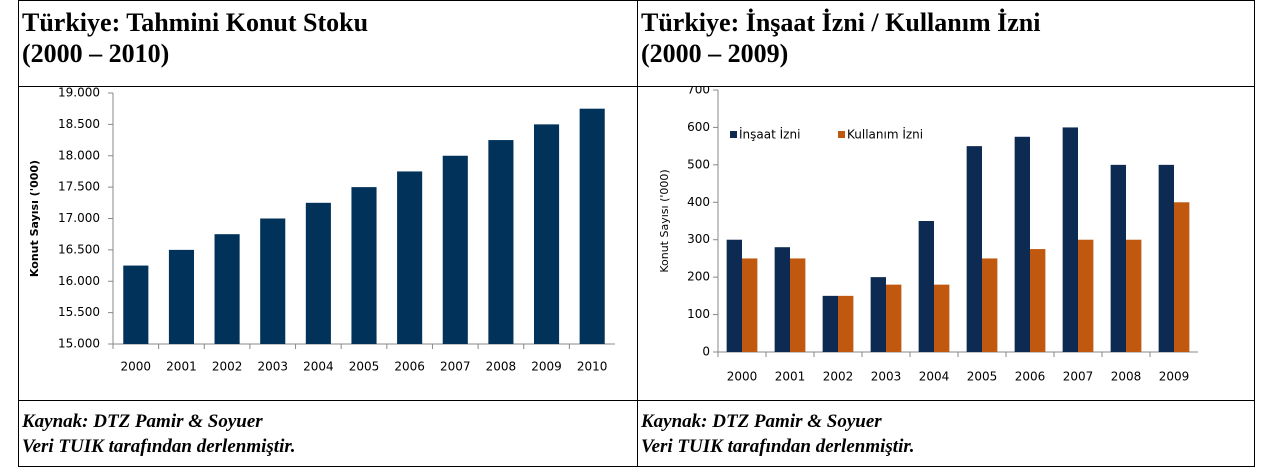 The height and width of the screenshot is (468, 1270). I want to click on y-tick-label: 18.500, so click(79, 124).